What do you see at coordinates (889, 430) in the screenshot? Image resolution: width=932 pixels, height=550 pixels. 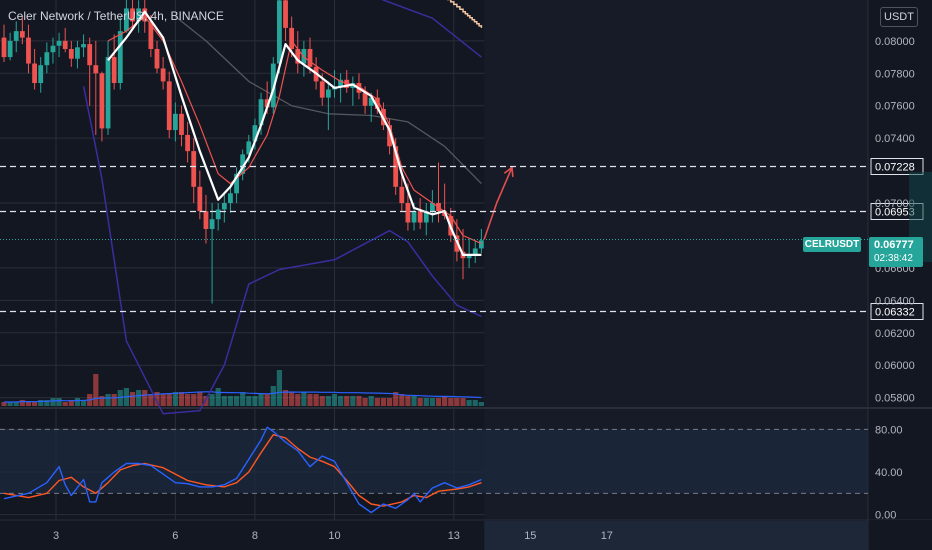 I see `stoch-tick-label: 80.00` at bounding box center [889, 430].